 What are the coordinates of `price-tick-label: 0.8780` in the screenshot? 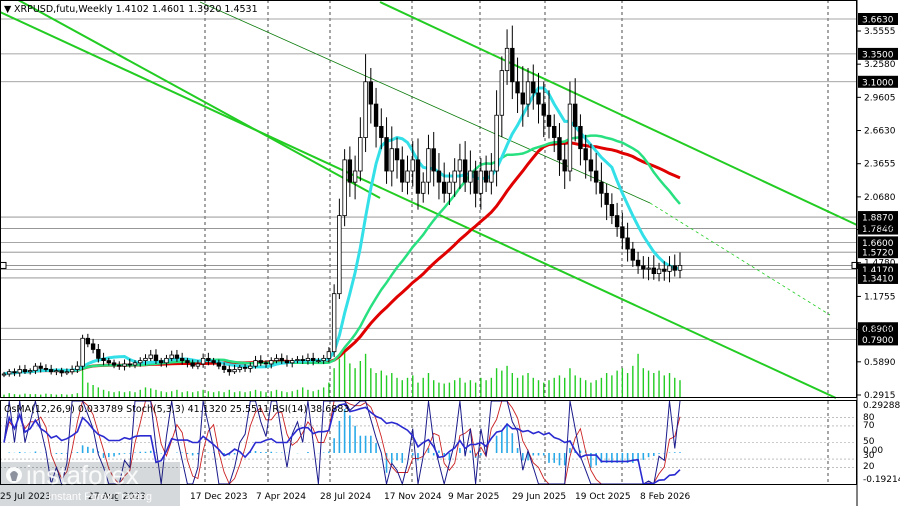 It's located at (880, 331).